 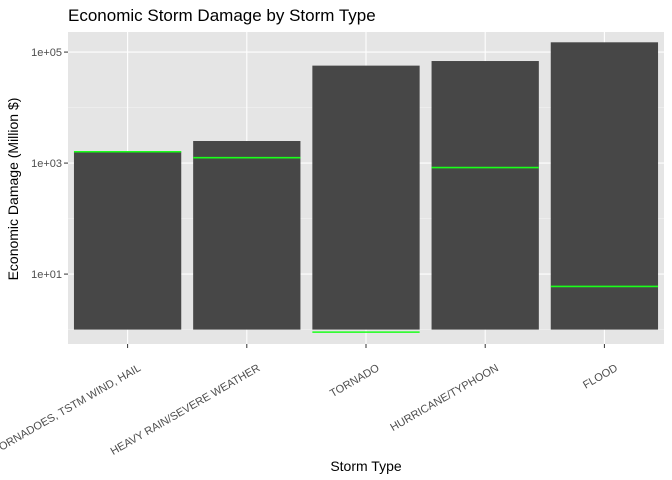 I want to click on x-axis-title: Storm Type, so click(x=366, y=466).